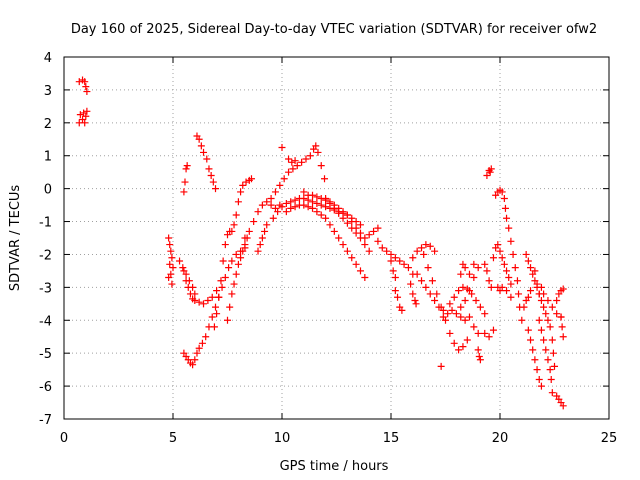 Image resolution: width=640 pixels, height=480 pixels. What do you see at coordinates (469, 325) in the screenshot?
I see `series-d11` at bounding box center [469, 325].